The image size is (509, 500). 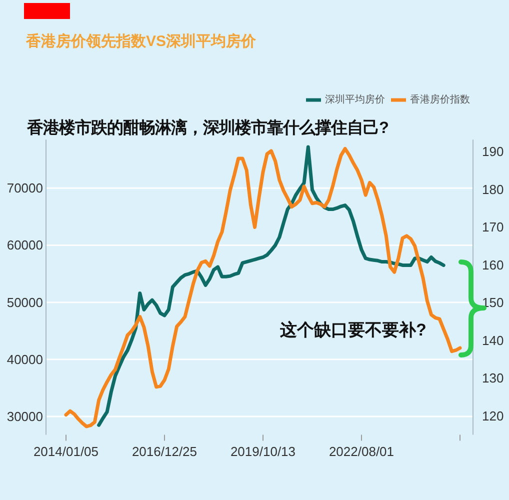 What do you see at coordinates (141, 41) in the screenshot?
I see `title: 香港房价领先指数VS深圳平均房价` at bounding box center [141, 41].